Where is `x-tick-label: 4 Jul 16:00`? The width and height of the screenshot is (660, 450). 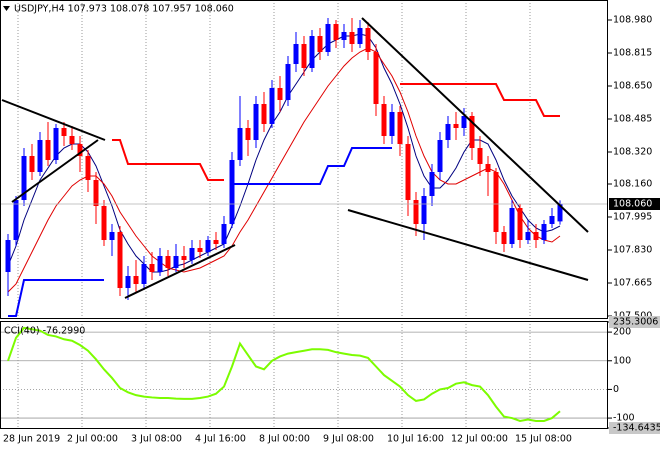 x-tick-label: 4 Jul 16:00 is located at coordinates (220, 439).